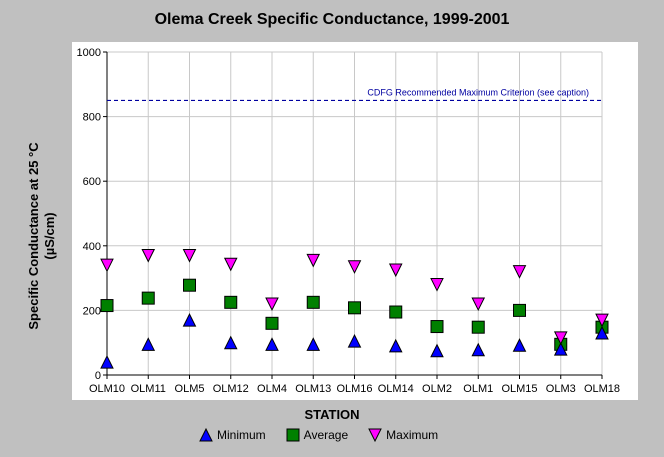  Describe the element at coordinates (190, 389) in the screenshot. I see `x-tick-label: OLM5` at that location.